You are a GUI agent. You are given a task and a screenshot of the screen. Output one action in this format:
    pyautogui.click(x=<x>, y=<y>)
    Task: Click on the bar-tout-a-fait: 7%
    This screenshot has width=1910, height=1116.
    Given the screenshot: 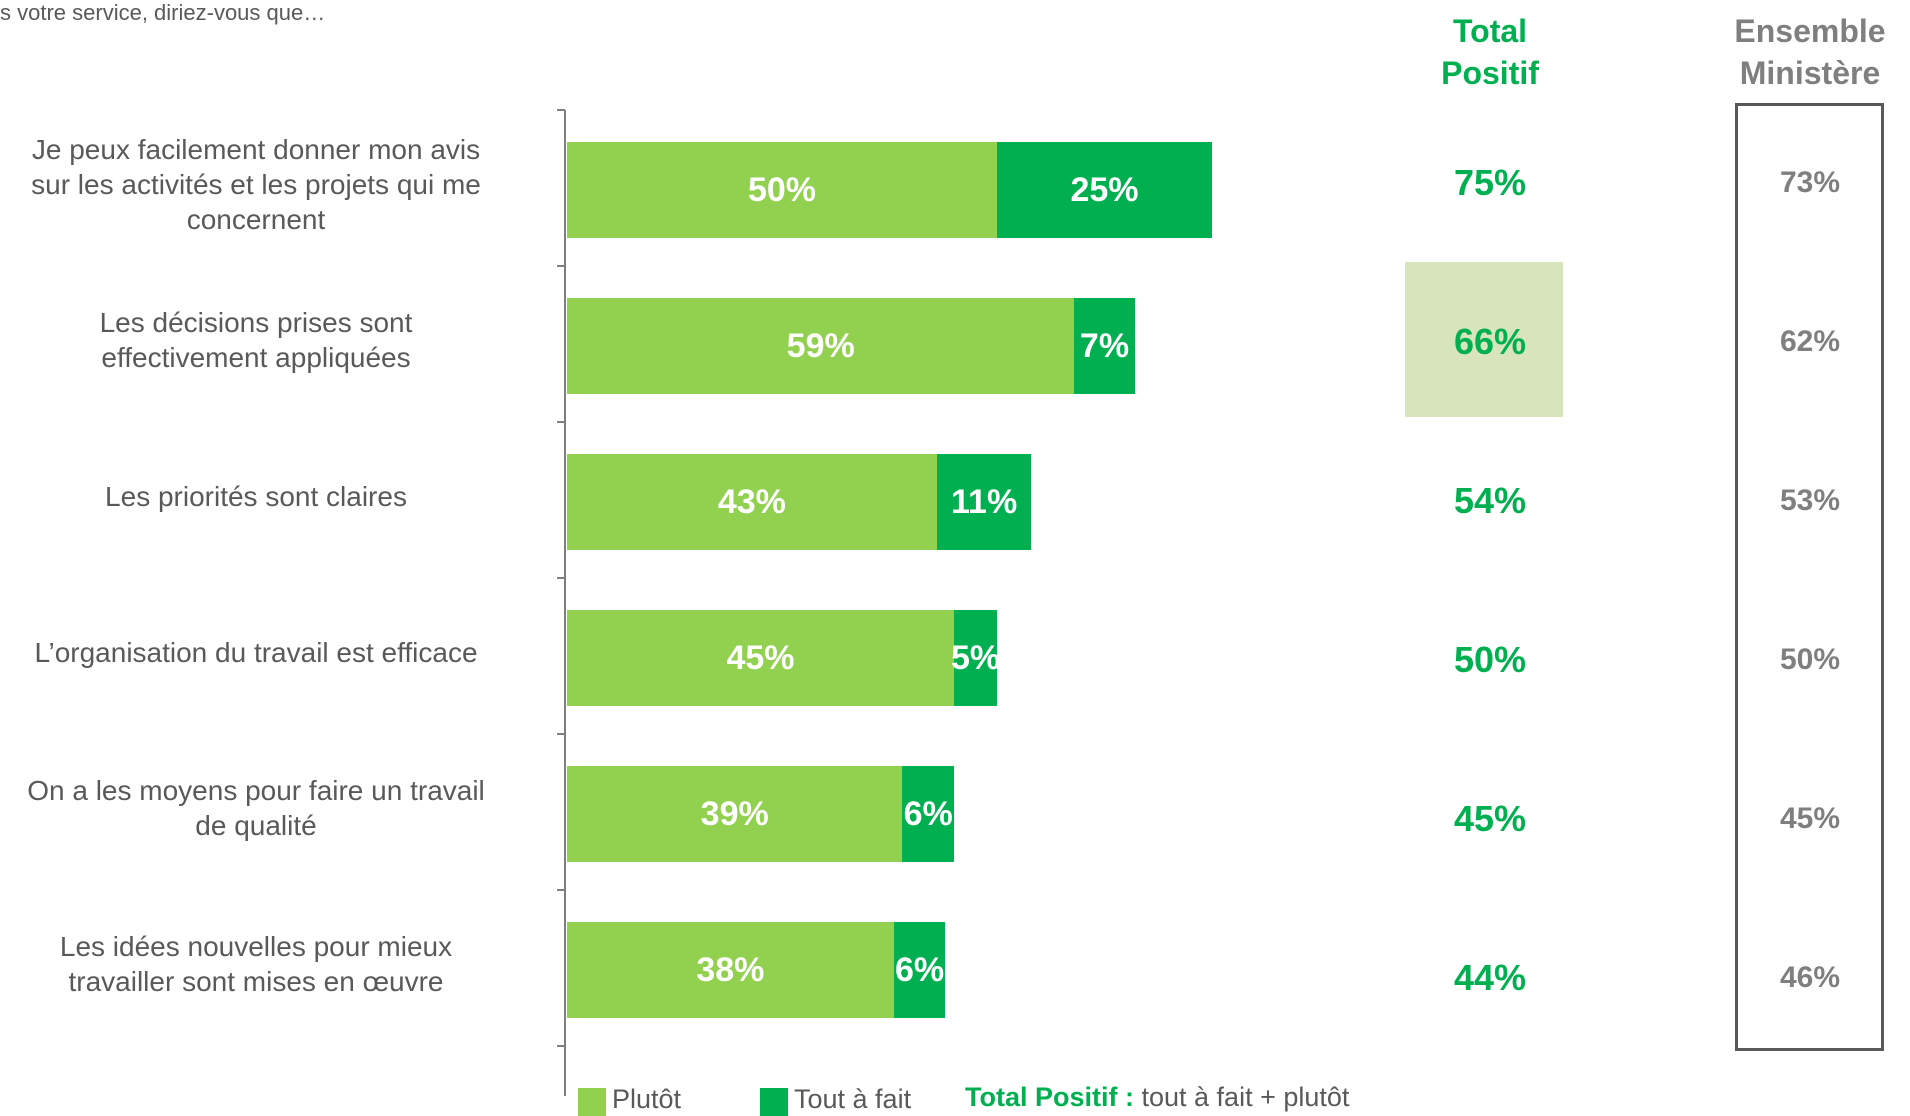 What is the action you would take?
    pyautogui.click(x=1104, y=346)
    